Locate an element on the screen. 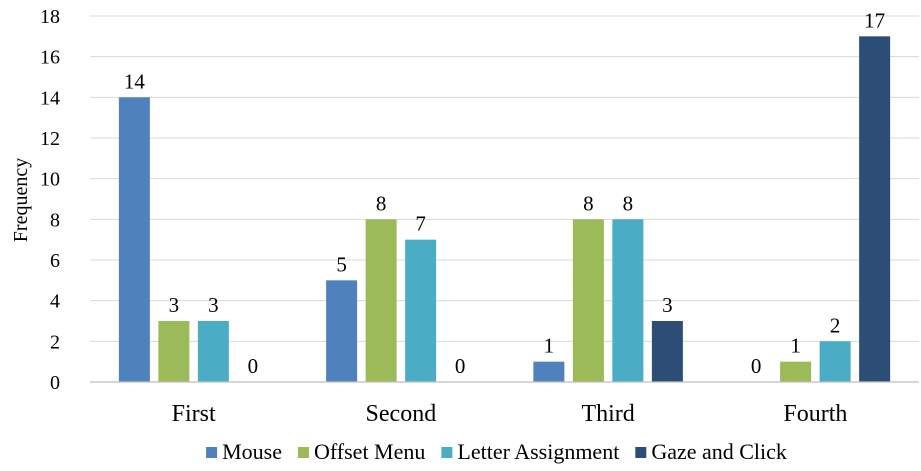 The height and width of the screenshot is (471, 921). legend-label: Letter Assignment is located at coordinates (538, 451).